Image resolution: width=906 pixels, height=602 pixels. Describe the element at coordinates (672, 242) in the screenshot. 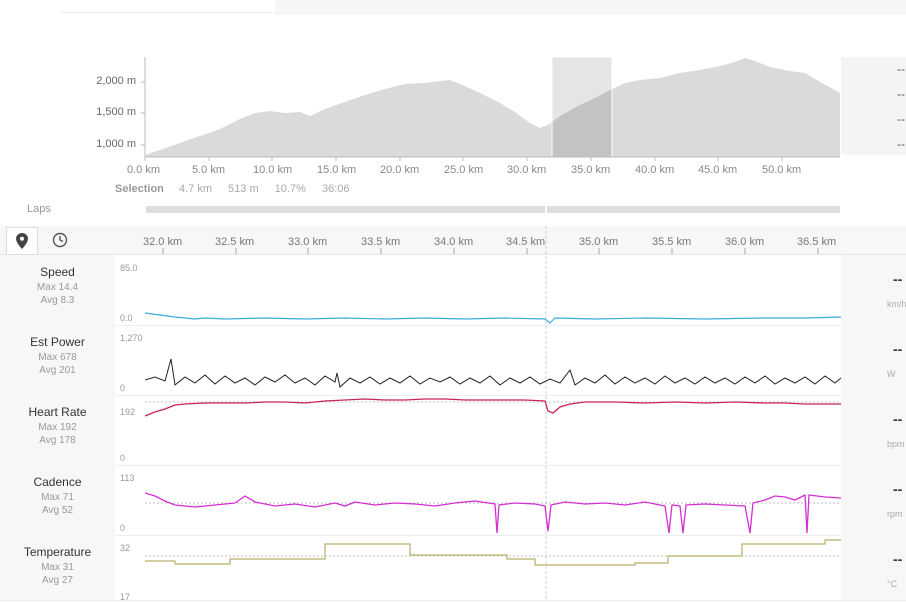

I see `zoom-x-tick: 35.5 km` at that location.